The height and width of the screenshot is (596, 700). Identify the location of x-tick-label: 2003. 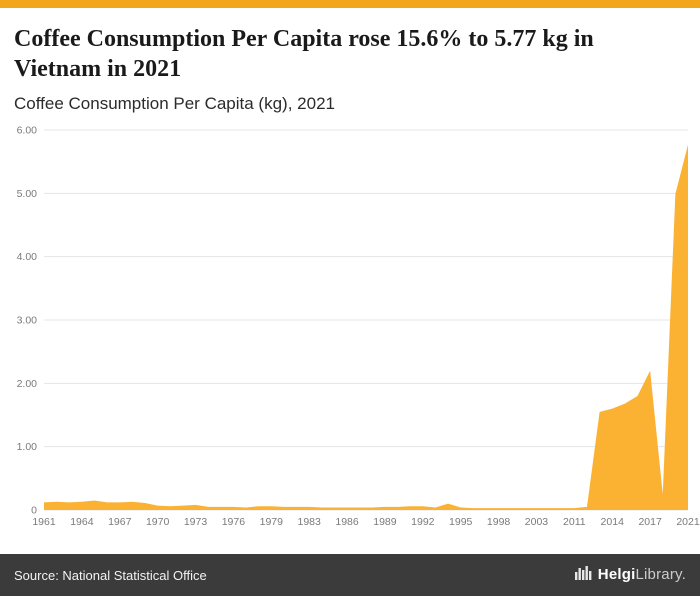
(537, 522).